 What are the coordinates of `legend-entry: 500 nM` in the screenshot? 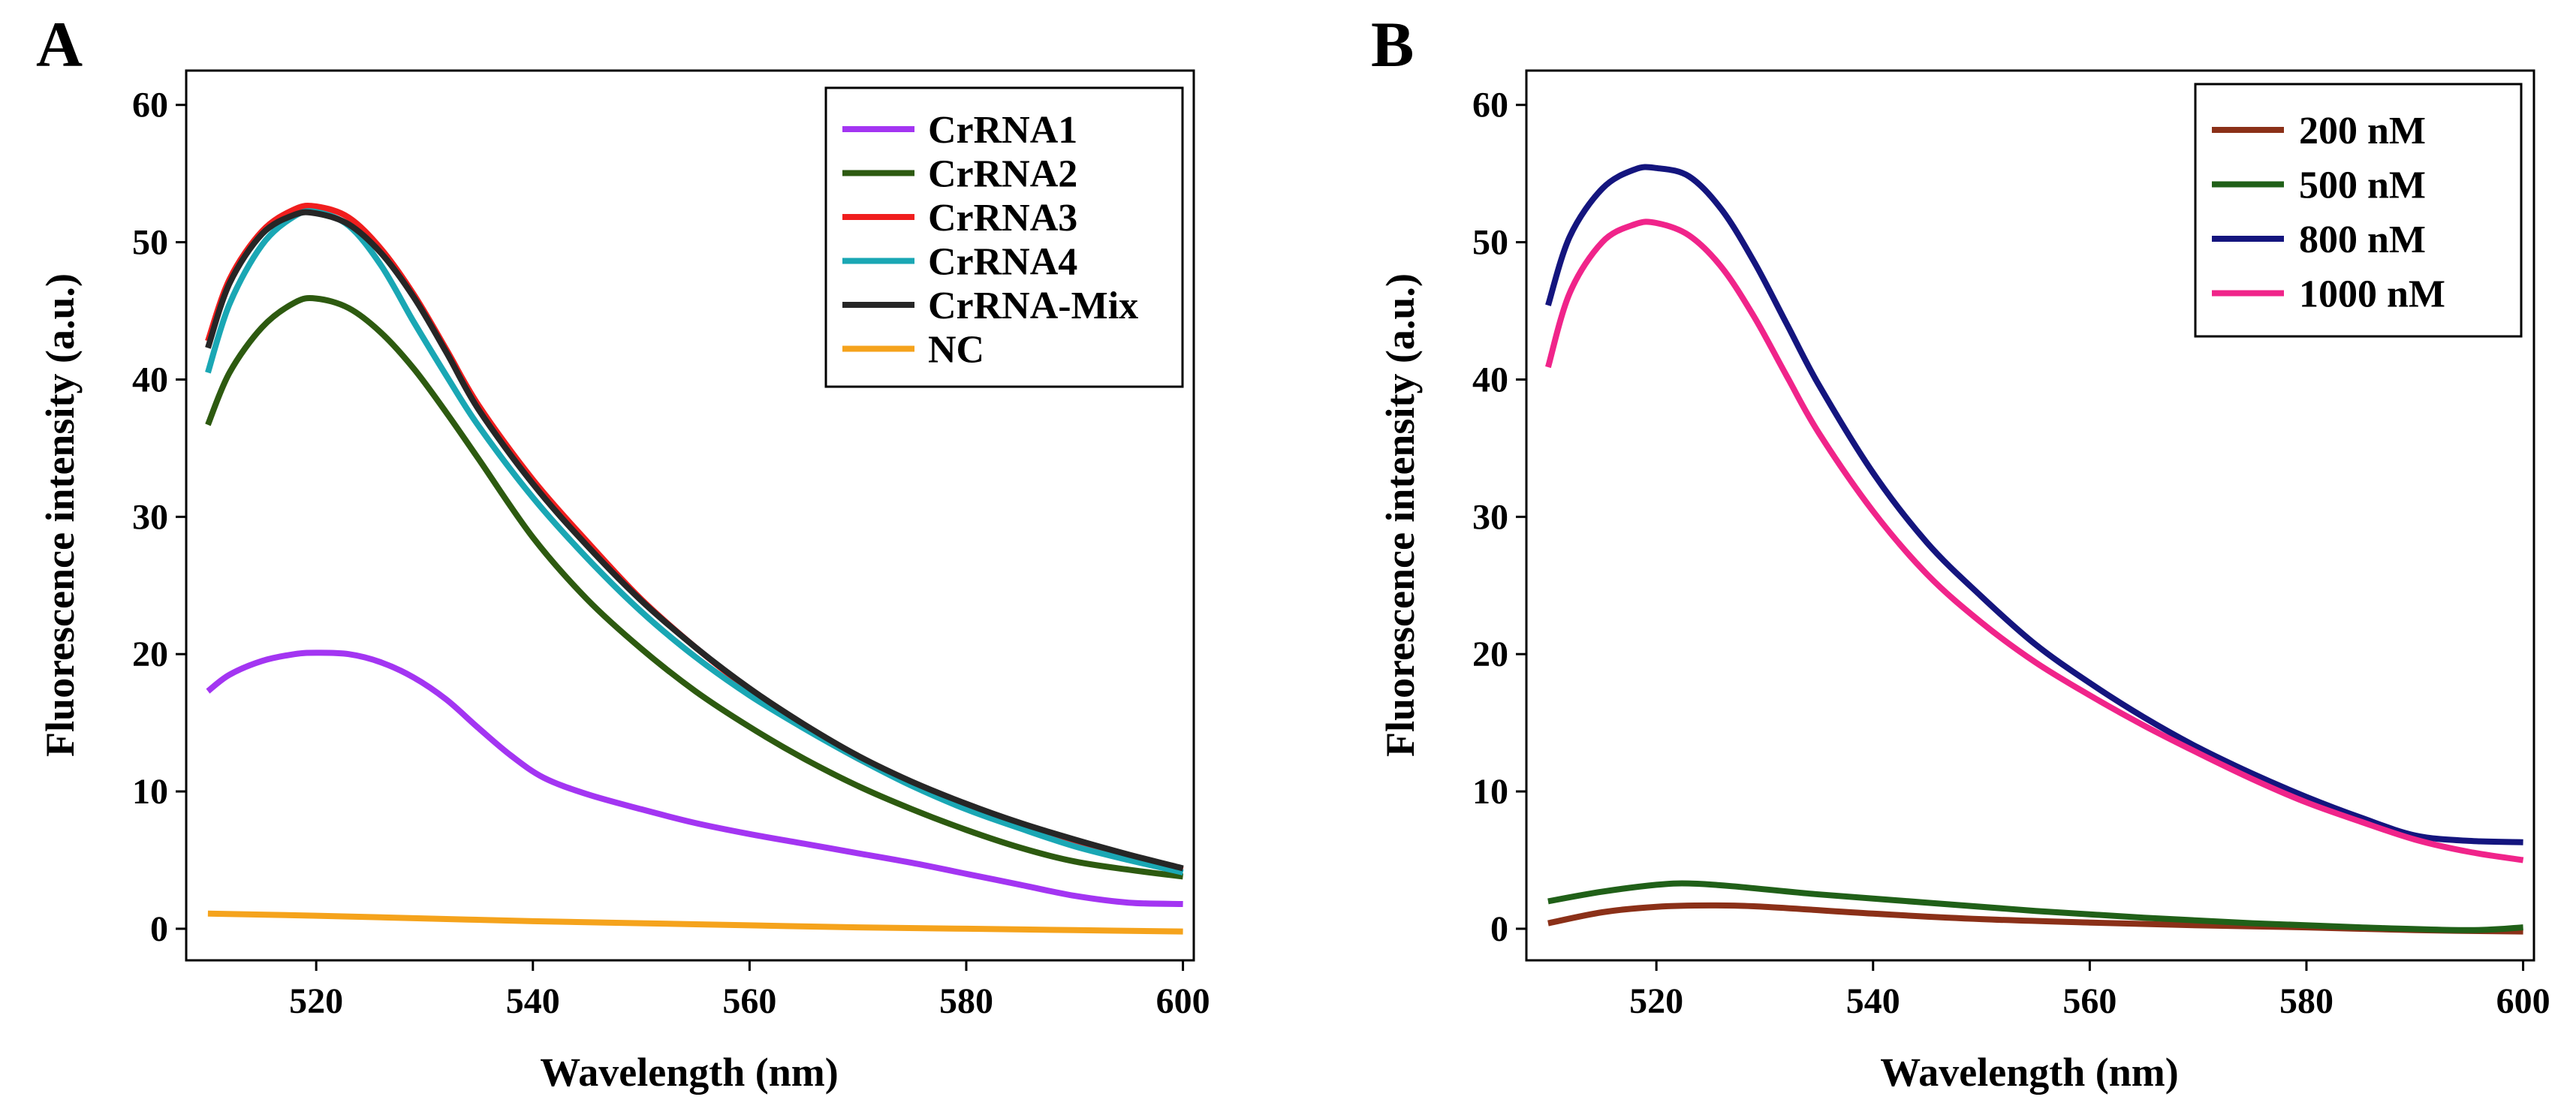 It's located at (2362, 186).